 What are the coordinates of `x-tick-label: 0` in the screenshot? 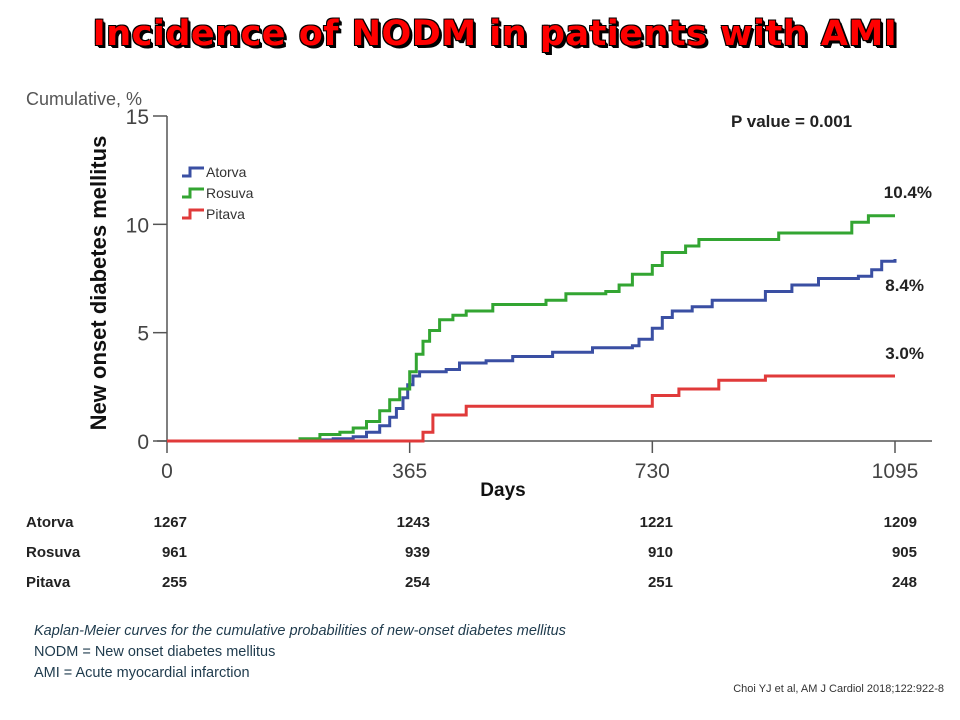 It's located at (167, 471).